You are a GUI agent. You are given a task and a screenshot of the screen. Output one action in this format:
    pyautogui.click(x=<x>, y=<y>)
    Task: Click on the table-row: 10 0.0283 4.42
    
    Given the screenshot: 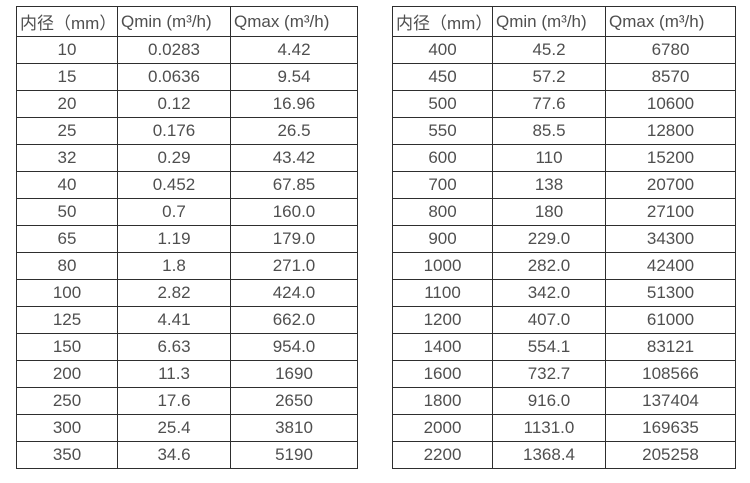 What is the action you would take?
    pyautogui.click(x=187, y=50)
    